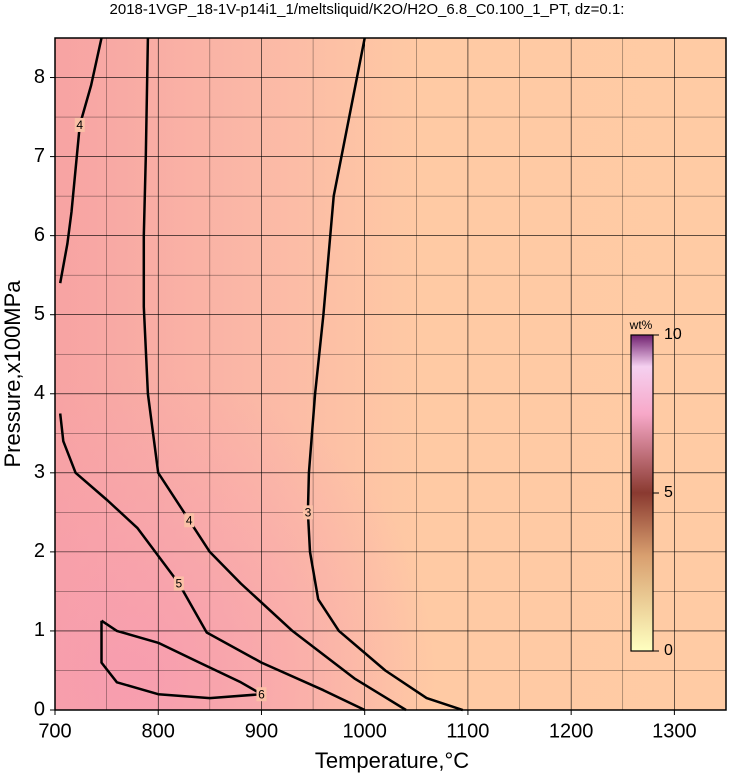 The height and width of the screenshot is (776, 734). I want to click on x-axis-label: Temperature,°C, so click(392, 760).